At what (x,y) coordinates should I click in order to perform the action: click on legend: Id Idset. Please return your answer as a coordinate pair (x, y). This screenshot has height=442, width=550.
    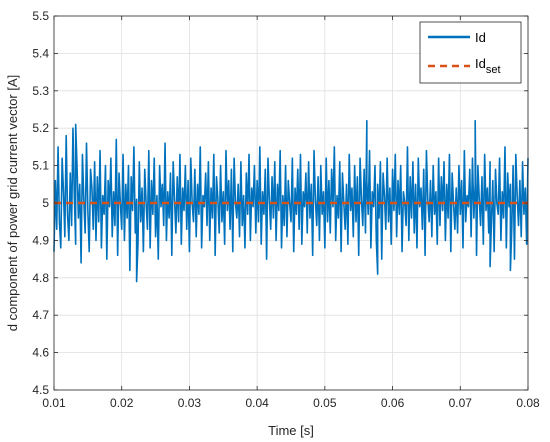
    Looking at the image, I should click on (470, 52).